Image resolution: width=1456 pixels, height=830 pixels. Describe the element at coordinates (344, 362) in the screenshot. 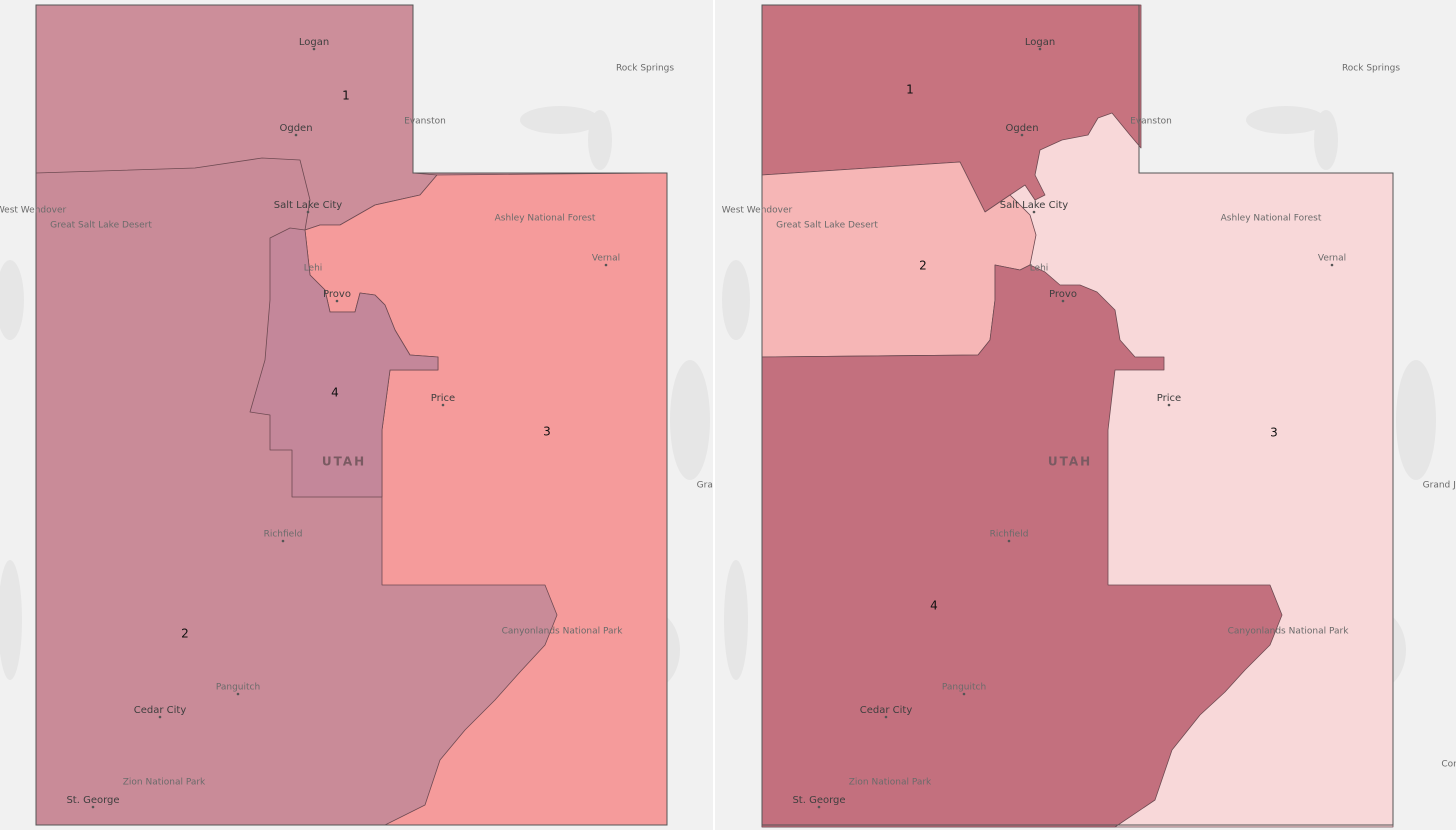

I see `district-area` at that location.